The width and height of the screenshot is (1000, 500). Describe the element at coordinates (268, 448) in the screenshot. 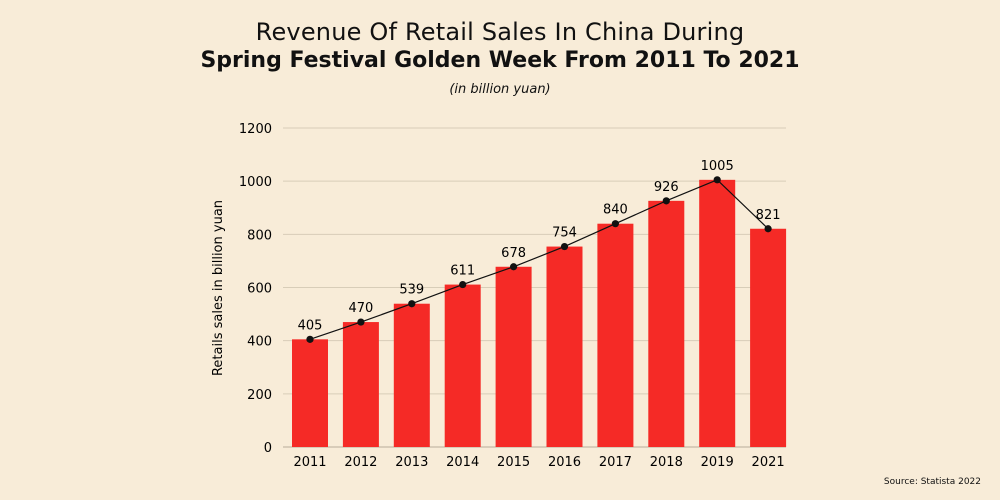

I see `y-tick-label: 0` at that location.